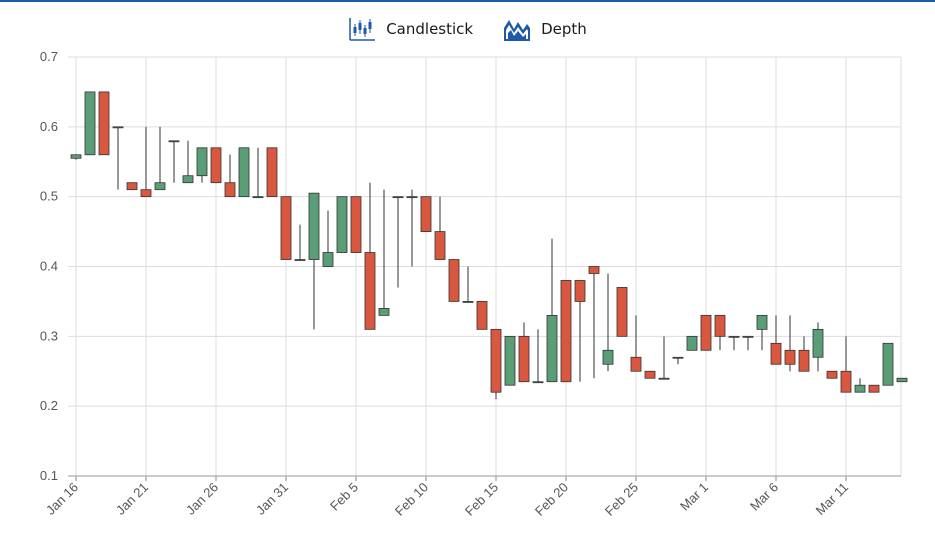 This screenshot has width=935, height=551. Describe the element at coordinates (202, 499) in the screenshot. I see `x-tick-label: Jan 26` at that location.